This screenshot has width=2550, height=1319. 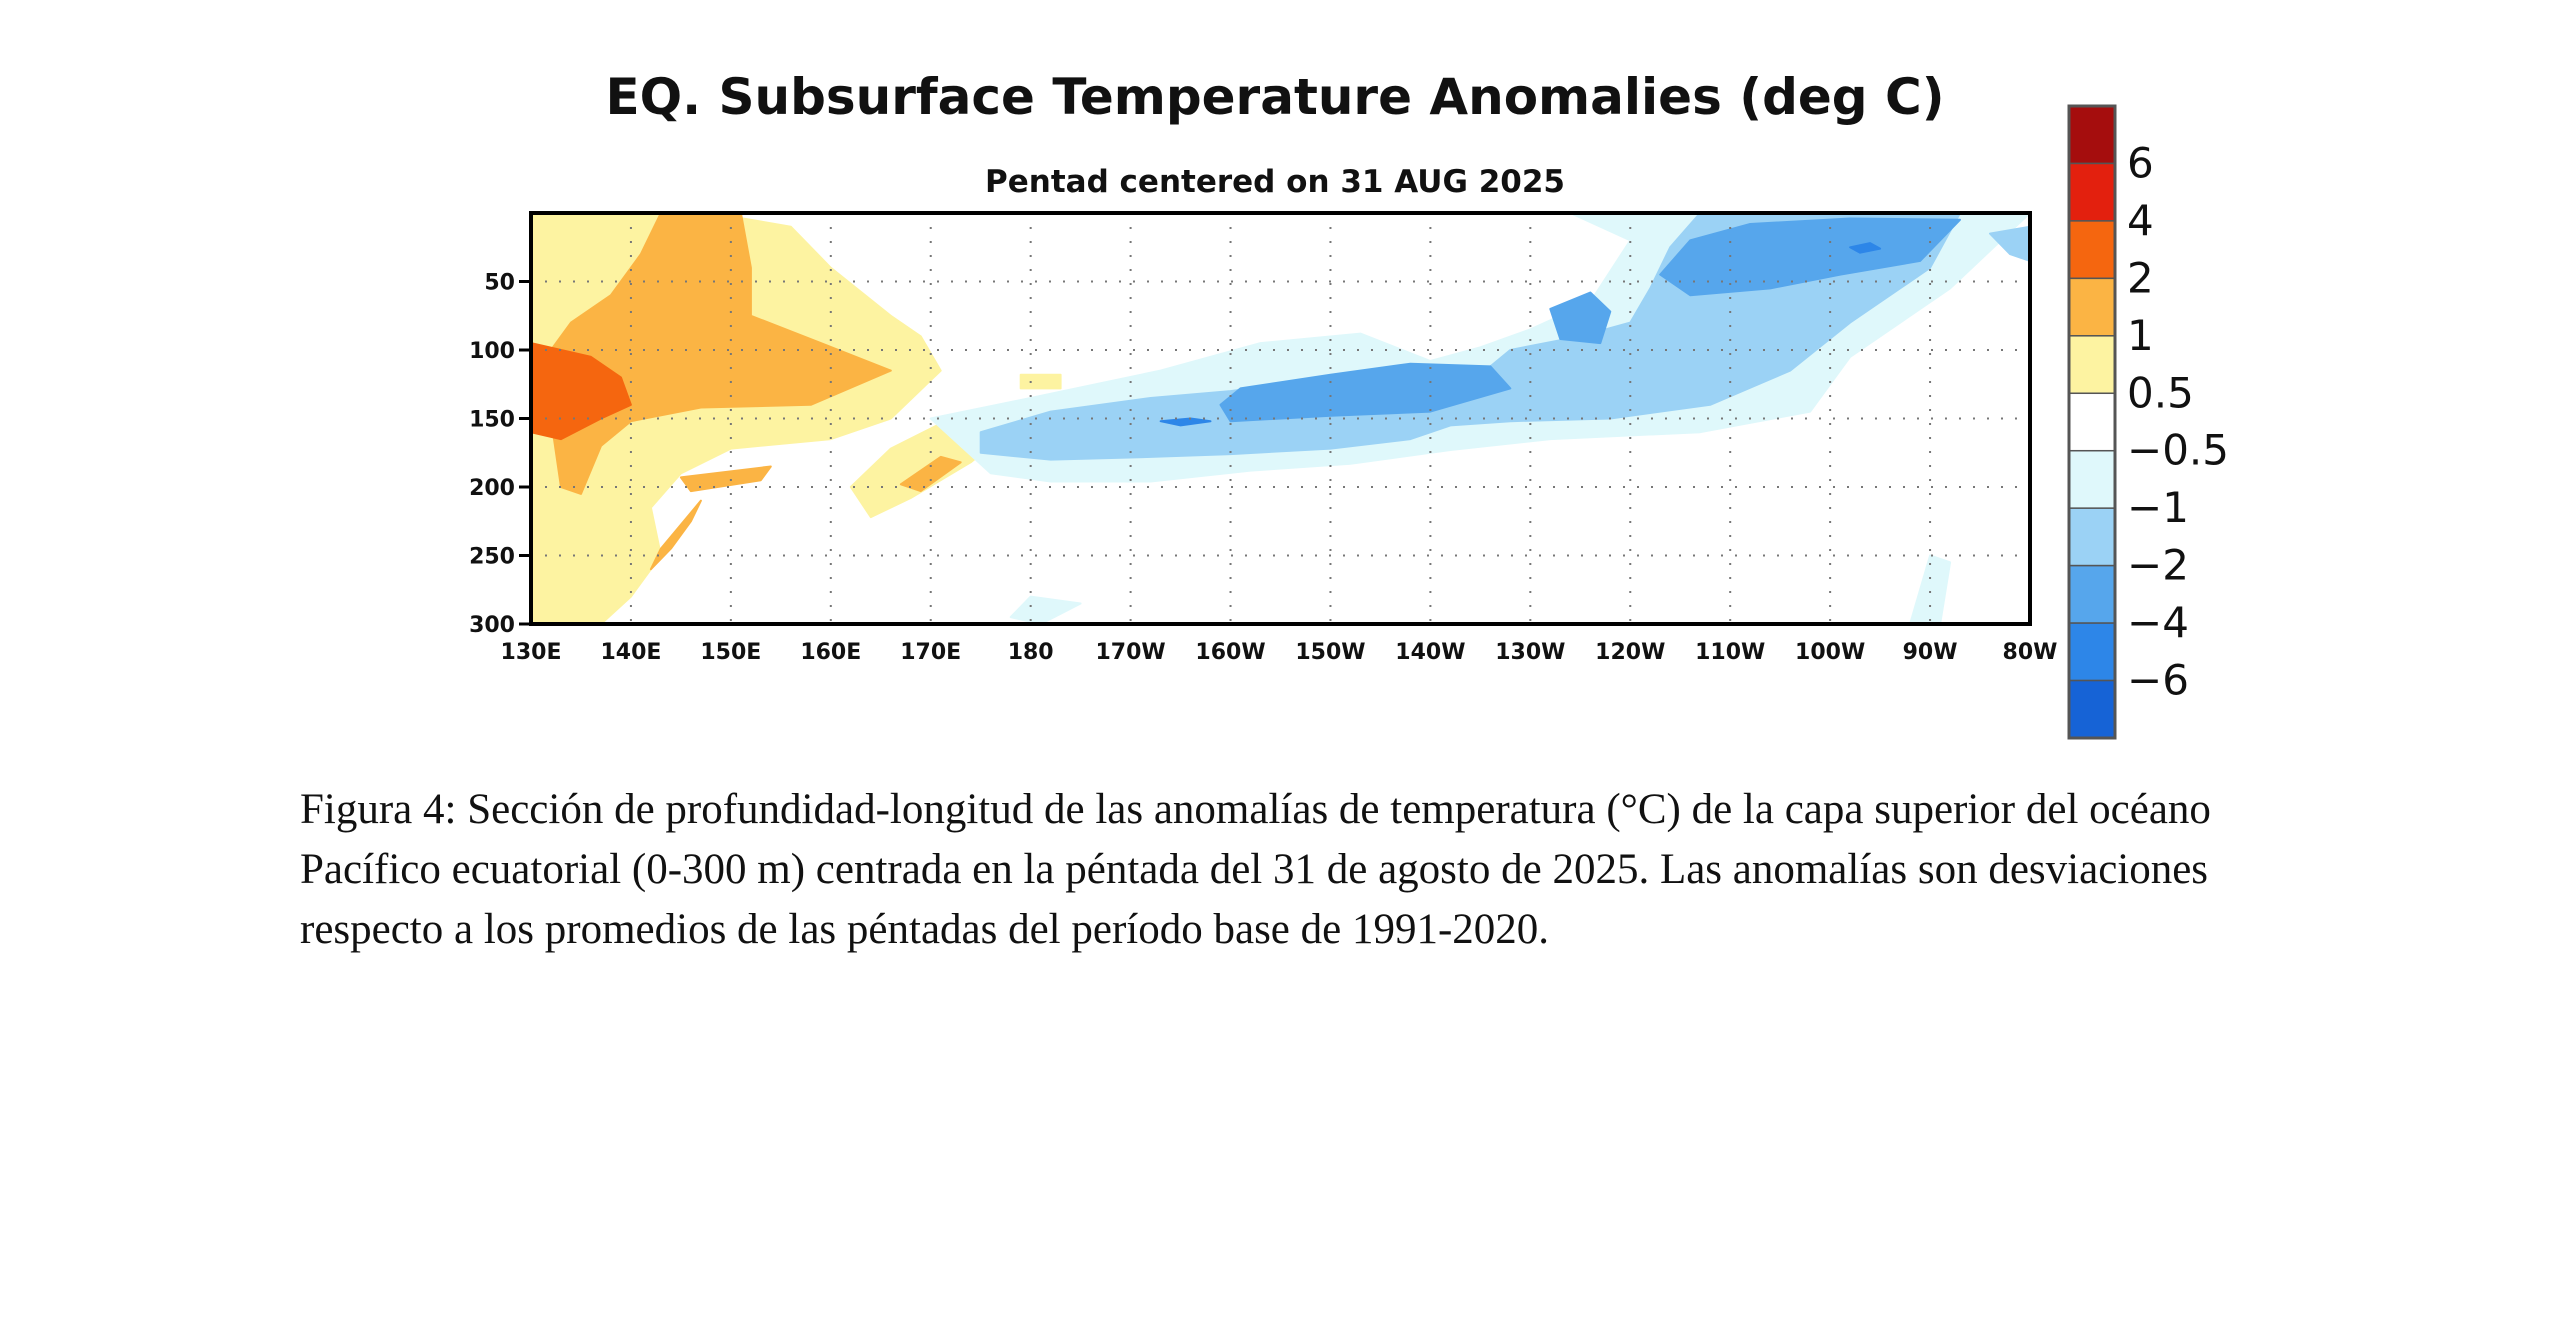 I want to click on x-tick-label-90W: 90W, so click(x=1930, y=652).